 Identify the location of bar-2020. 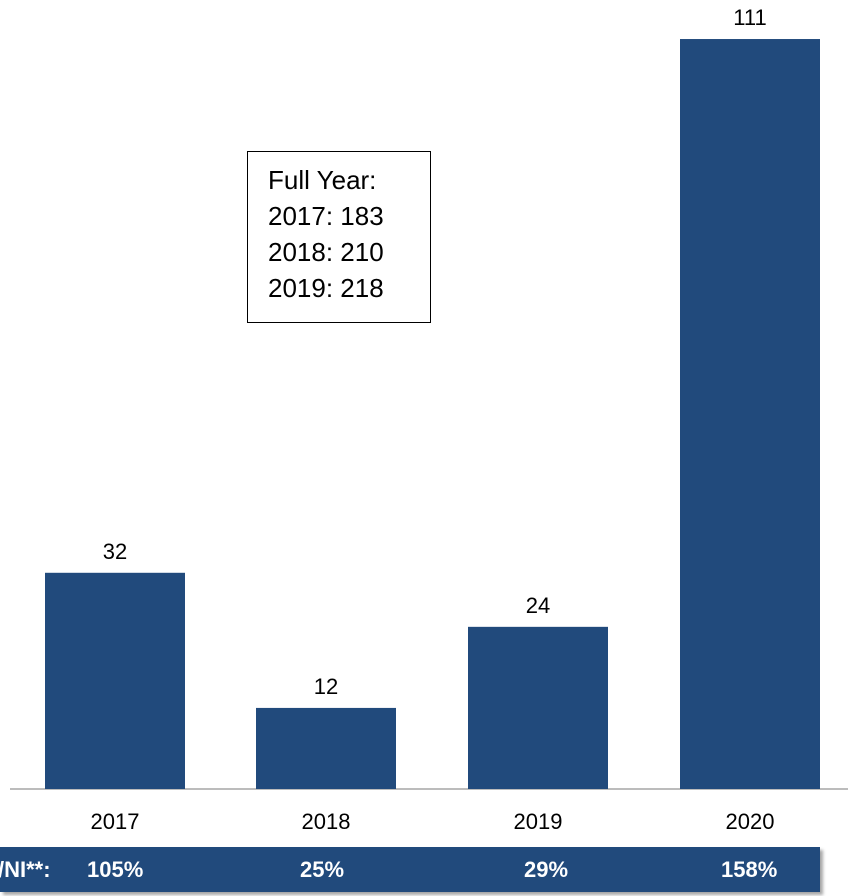
(750, 414).